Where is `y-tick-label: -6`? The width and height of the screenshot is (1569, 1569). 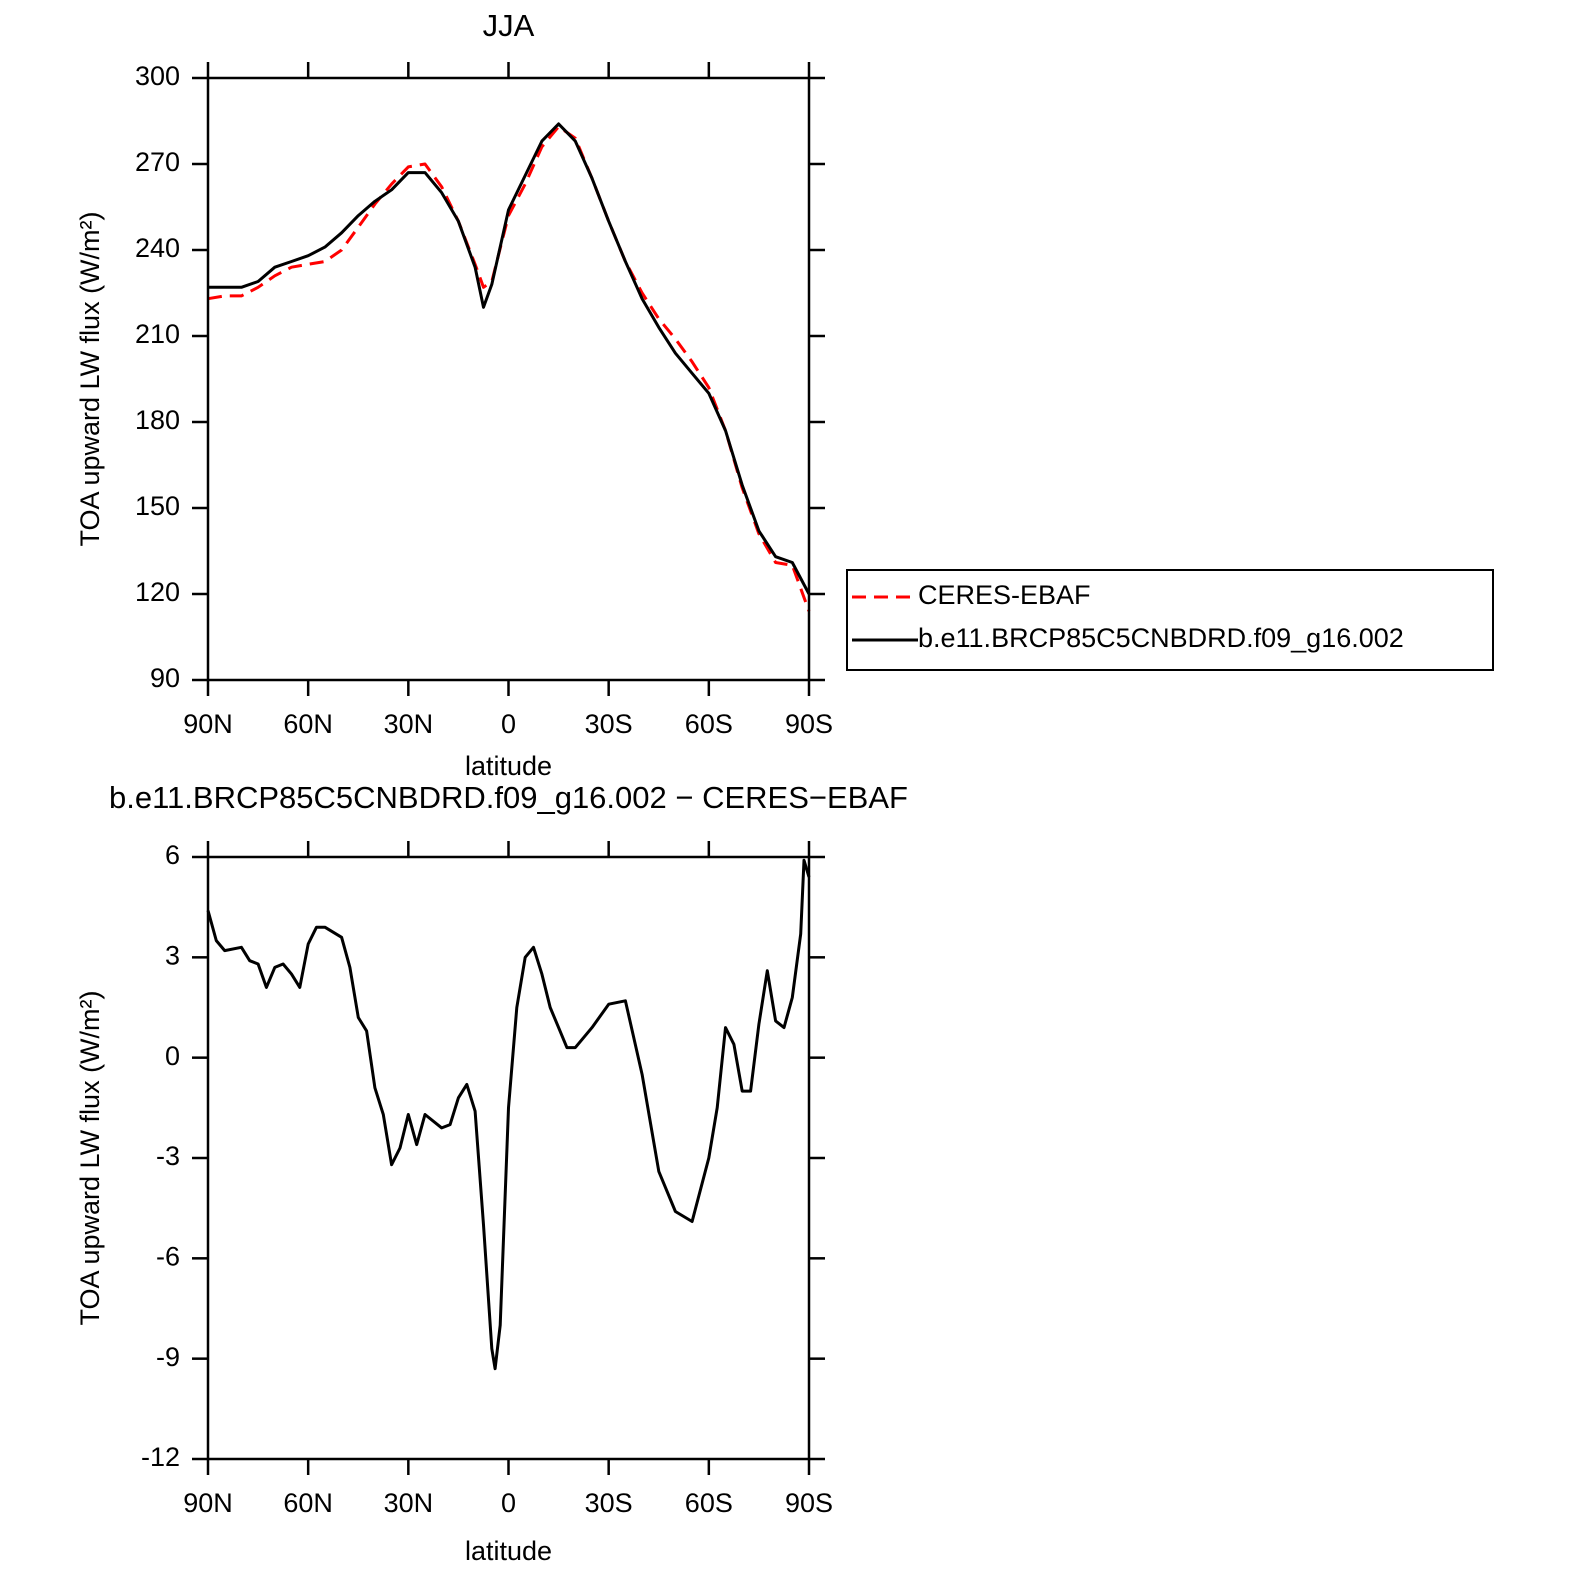
y-tick-label: -6 is located at coordinates (168, 1256).